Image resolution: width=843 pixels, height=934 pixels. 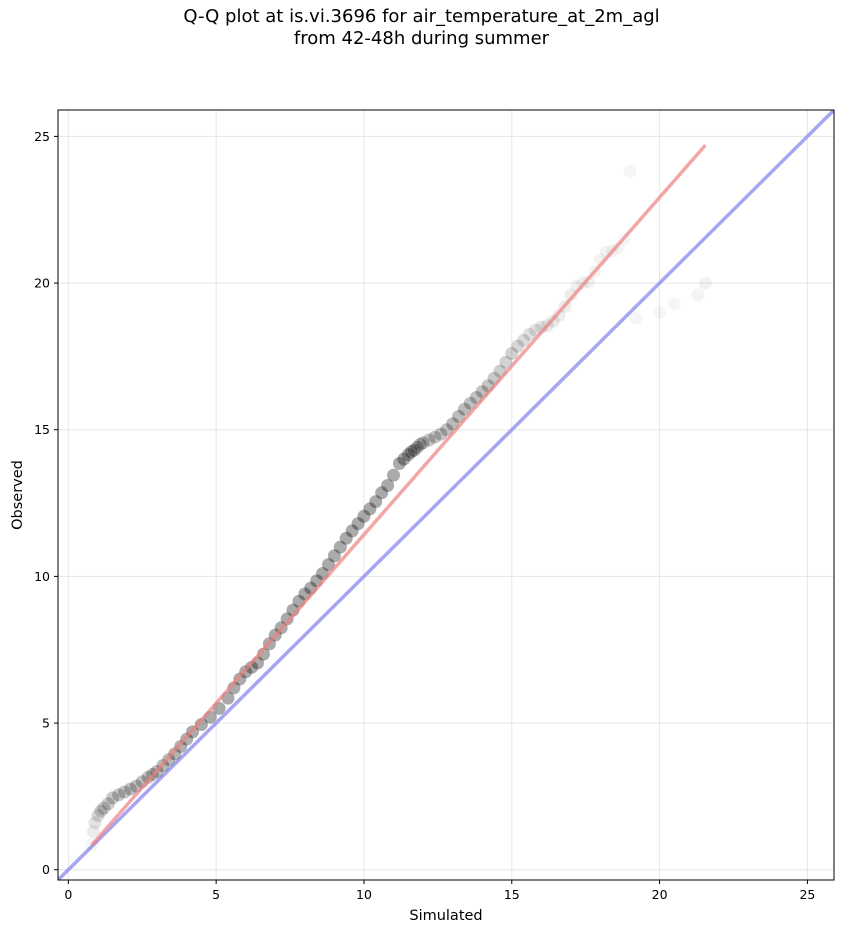 I want to click on x-tick-label: 25, so click(x=807, y=894).